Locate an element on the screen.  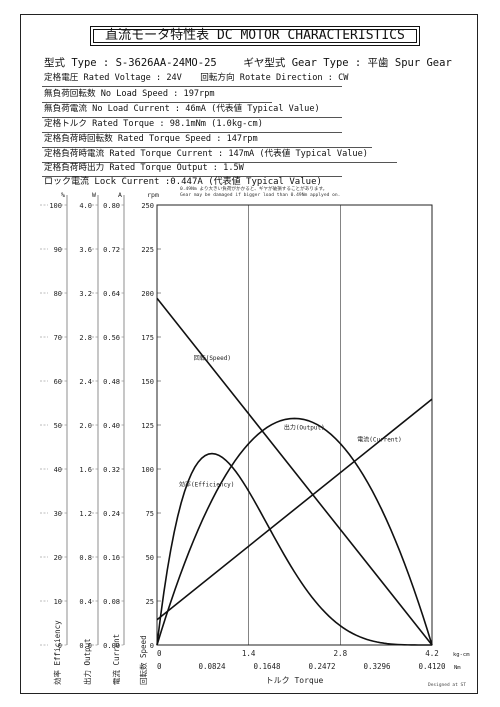
x-tick-label-nm: 0.0824 is located at coordinates (212, 666).